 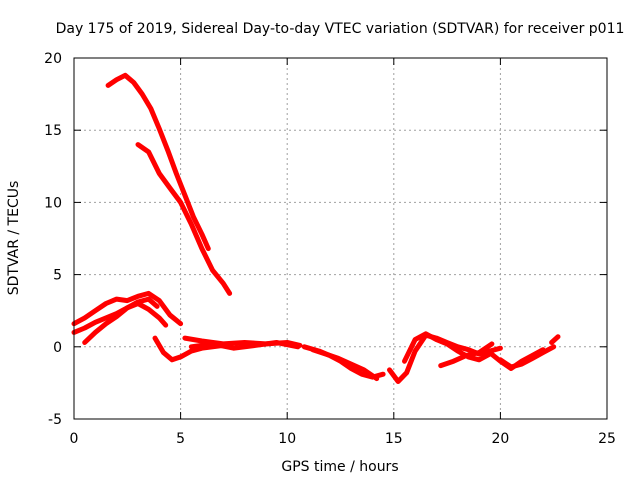 What do you see at coordinates (57, 348) in the screenshot?
I see `y-tick-label: 0` at bounding box center [57, 348].